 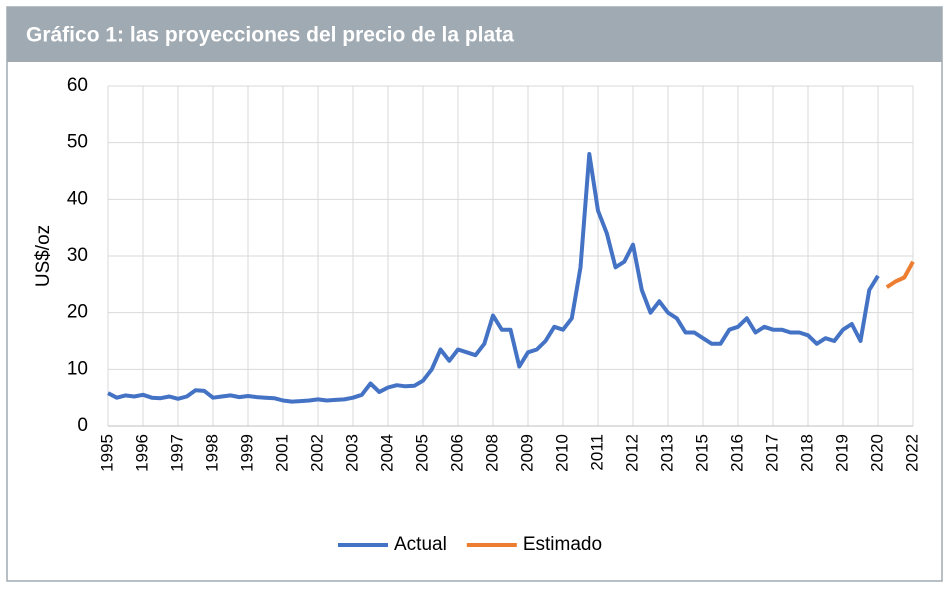 What do you see at coordinates (176, 453) in the screenshot?
I see `x-tick-label: 1997` at bounding box center [176, 453].